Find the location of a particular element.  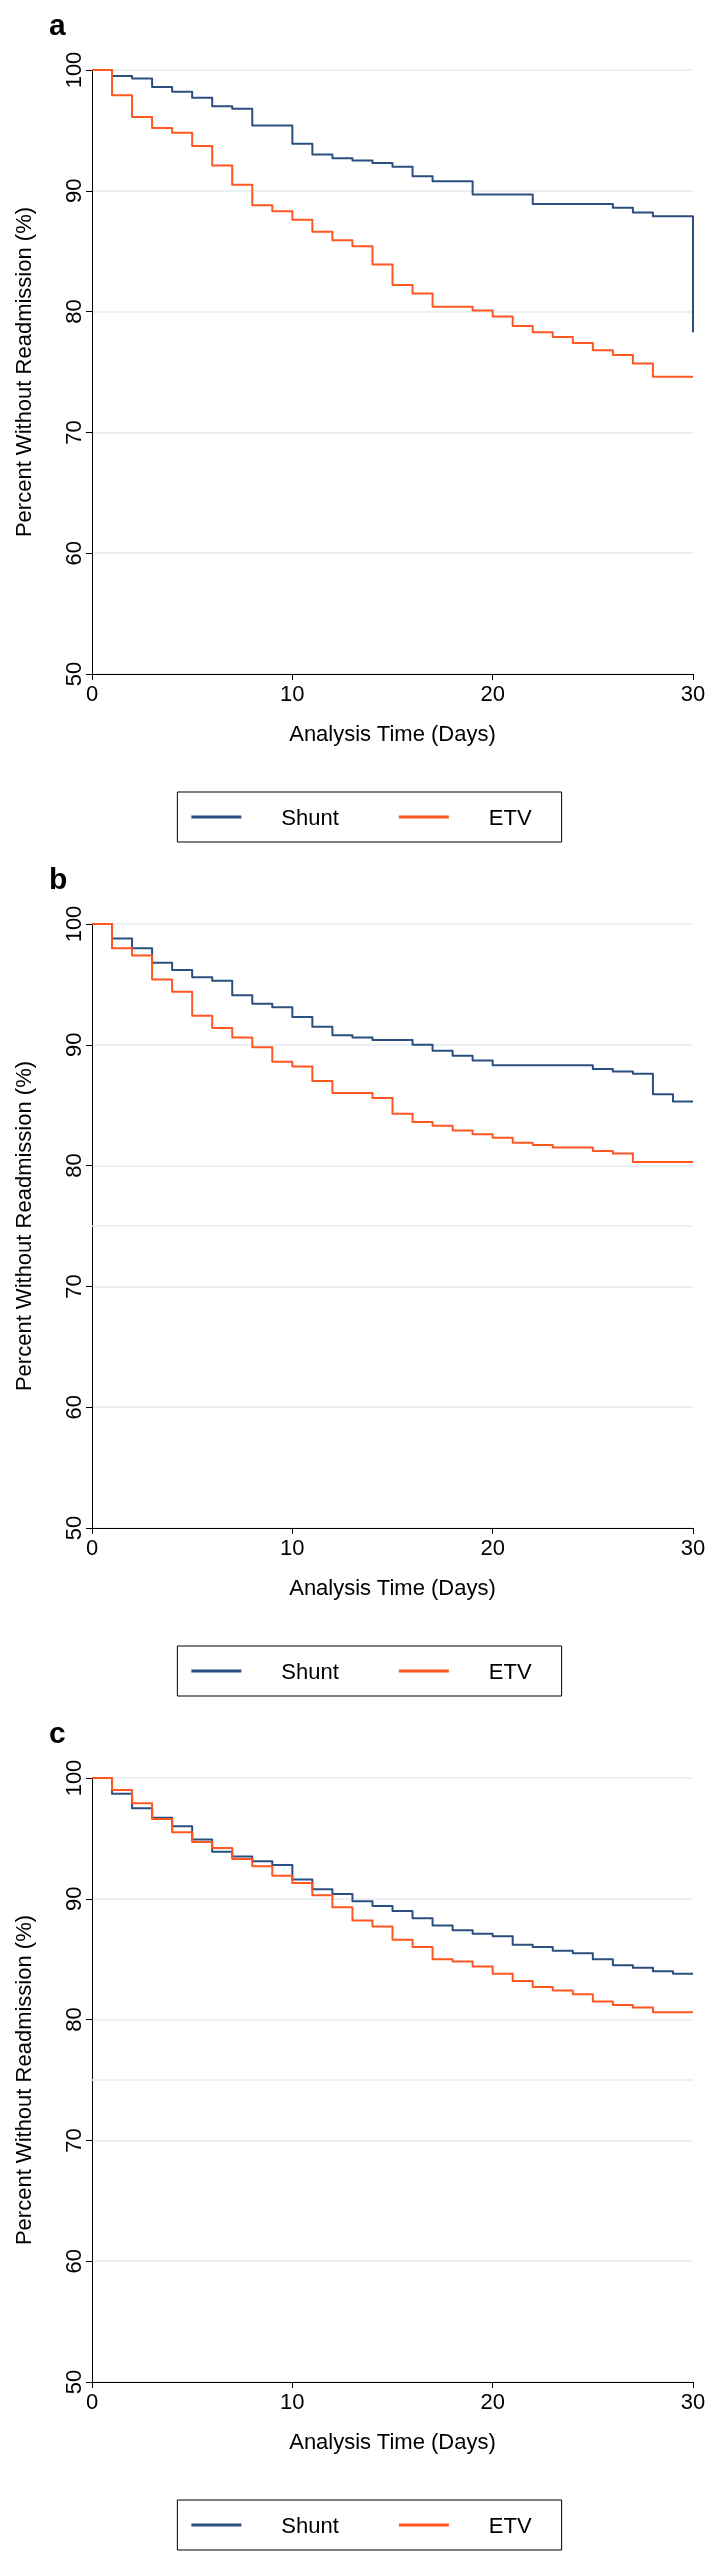

chart-title: c is located at coordinates (57, 1732).